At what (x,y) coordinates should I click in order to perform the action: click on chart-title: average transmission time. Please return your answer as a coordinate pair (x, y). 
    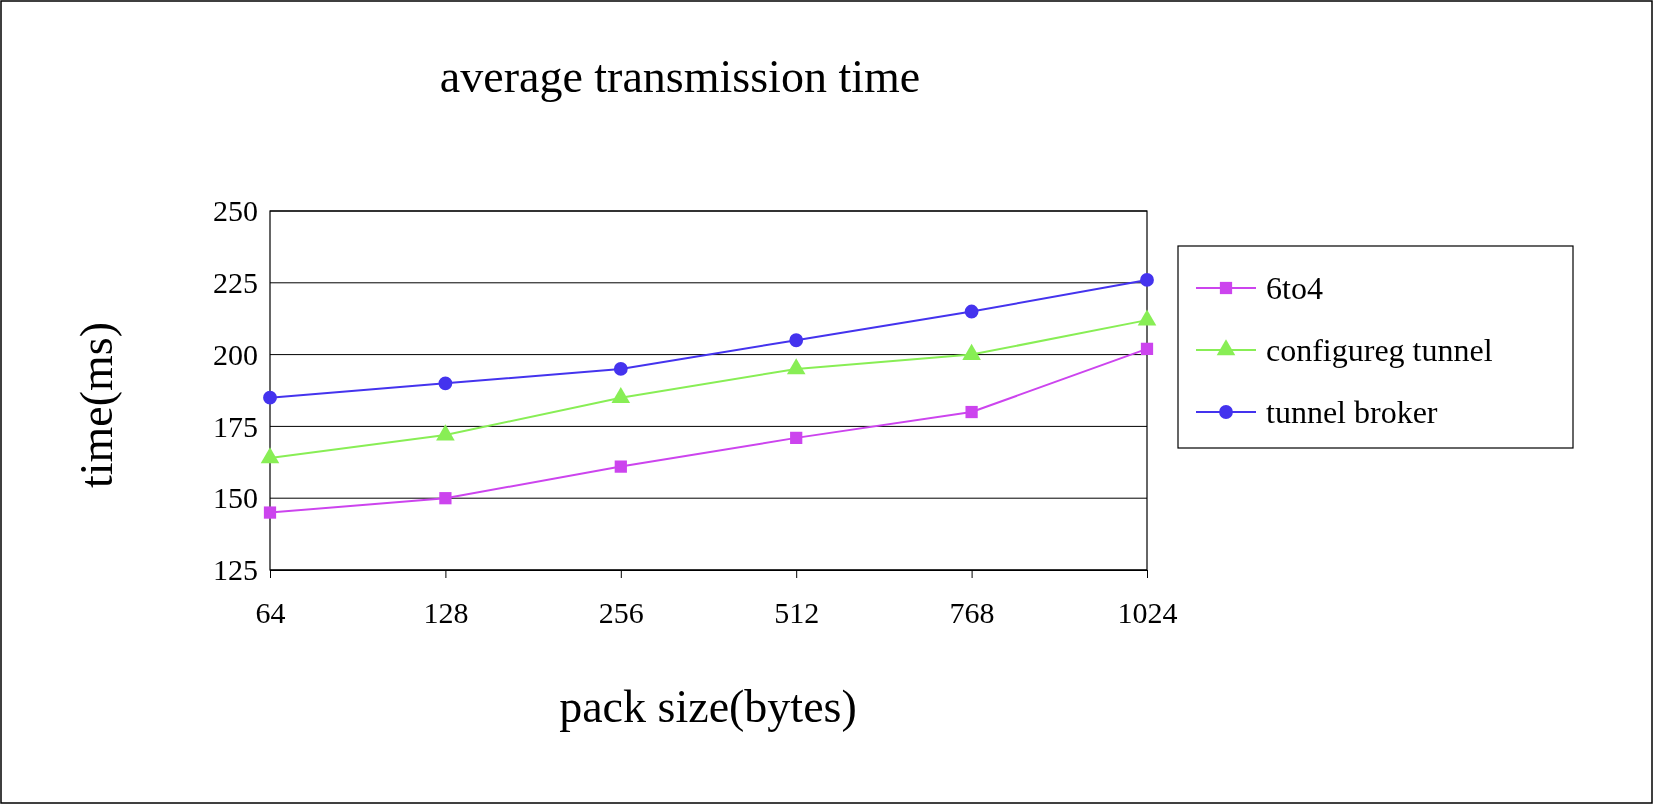
    Looking at the image, I should click on (680, 76).